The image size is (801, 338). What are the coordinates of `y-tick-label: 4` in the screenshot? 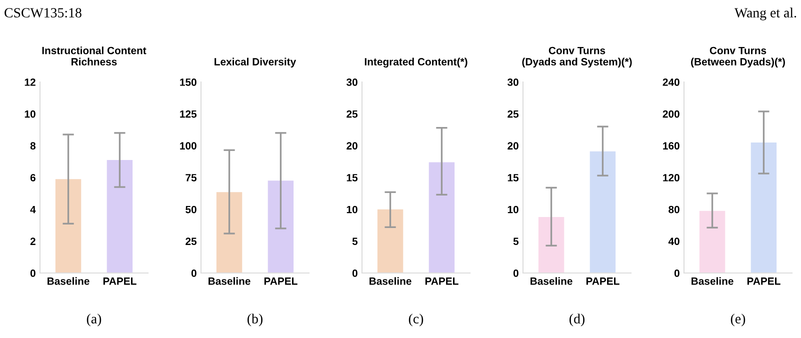 It's located at (33, 210).